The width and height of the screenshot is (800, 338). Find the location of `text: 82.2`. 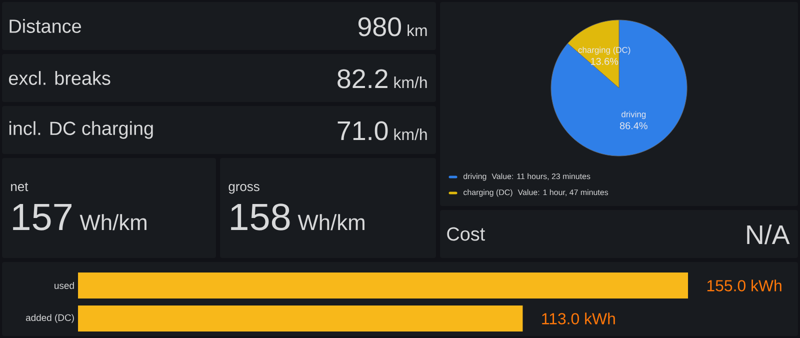

text: 82.2 is located at coordinates (363, 78).